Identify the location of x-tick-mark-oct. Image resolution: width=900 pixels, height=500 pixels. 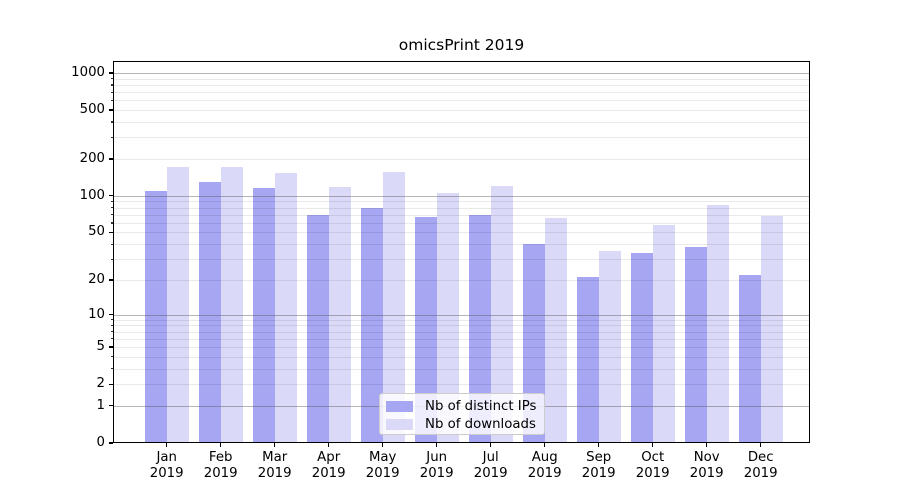
(653, 445).